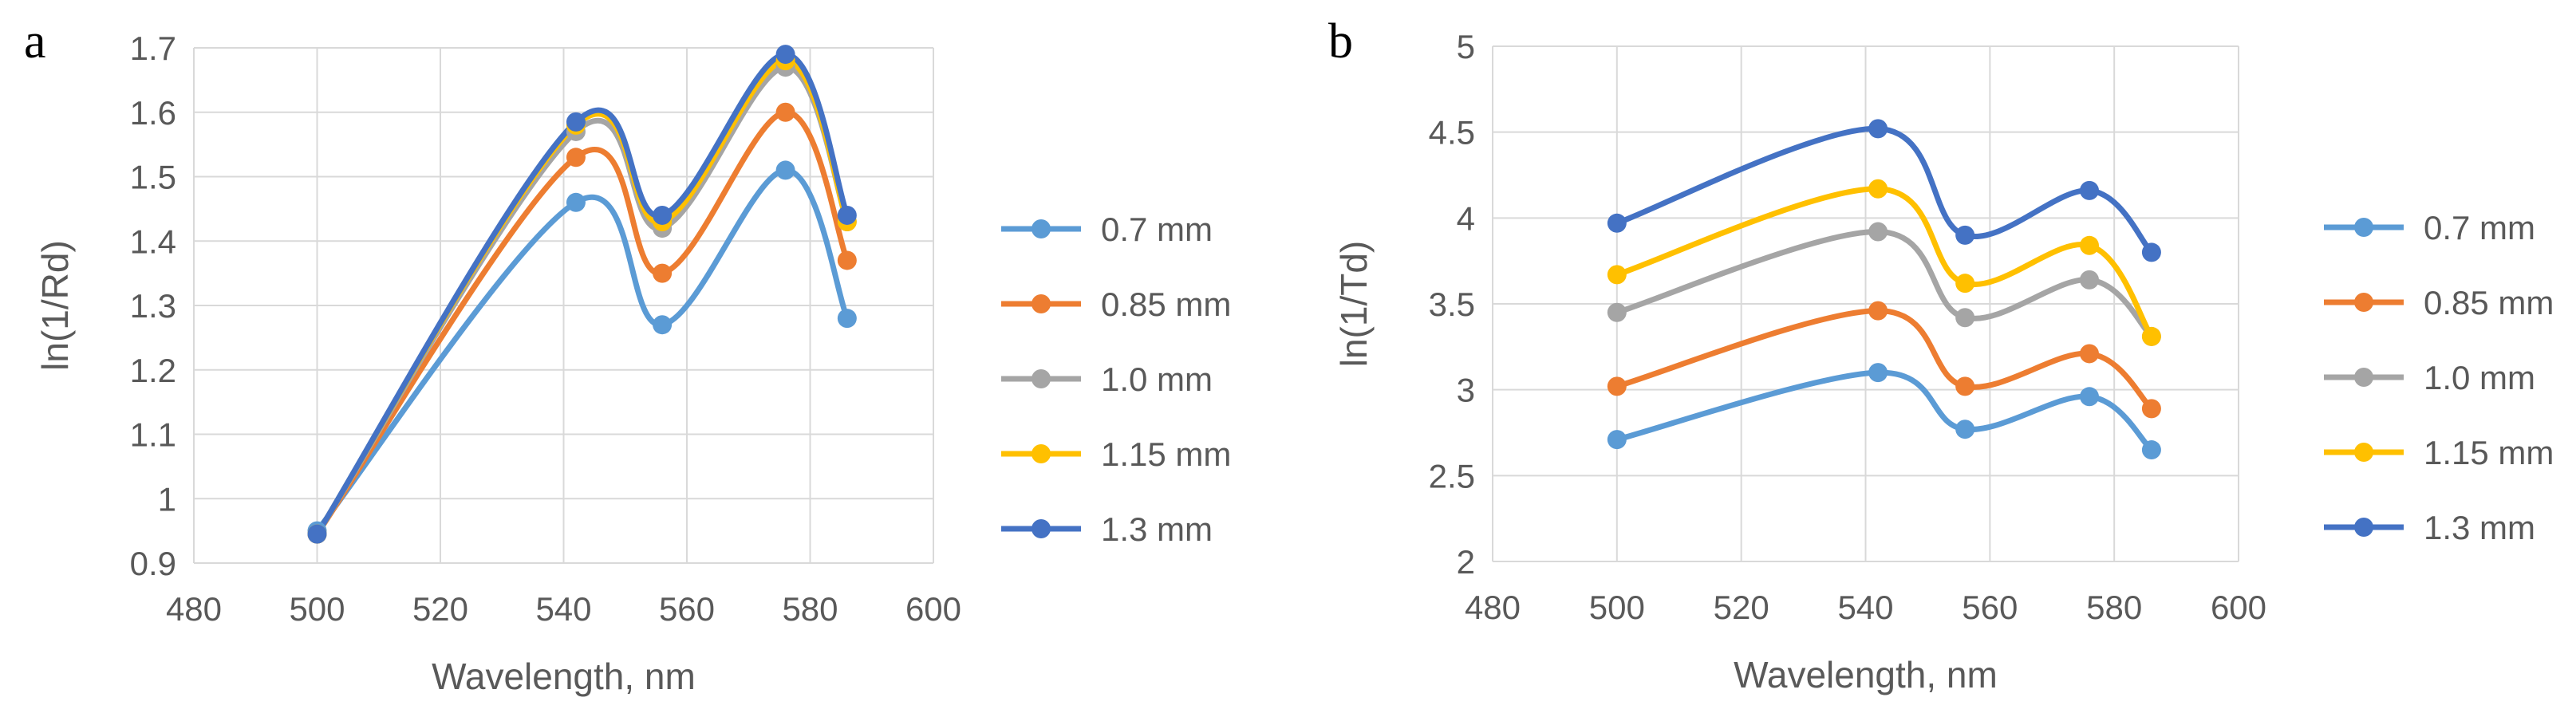 The image size is (2576, 717). Describe the element at coordinates (153, 435) in the screenshot. I see `y-tick-label: 1.1` at that location.